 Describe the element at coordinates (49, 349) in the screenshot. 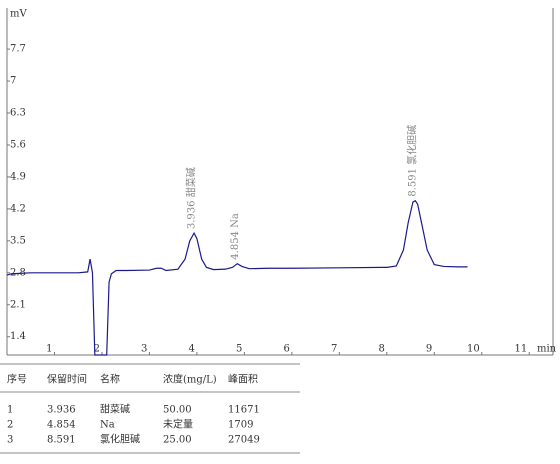

I see `x-tick-label: 1` at that location.